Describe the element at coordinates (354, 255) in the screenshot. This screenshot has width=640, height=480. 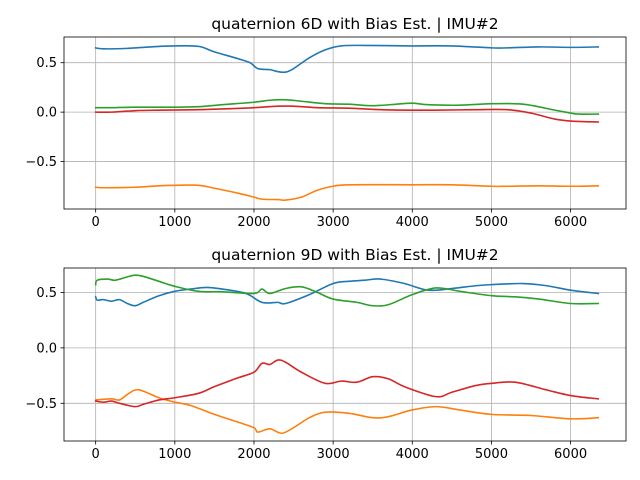
I see `chart-title-2: quaternion 9D with Bias Est. | IMU#2` at that location.